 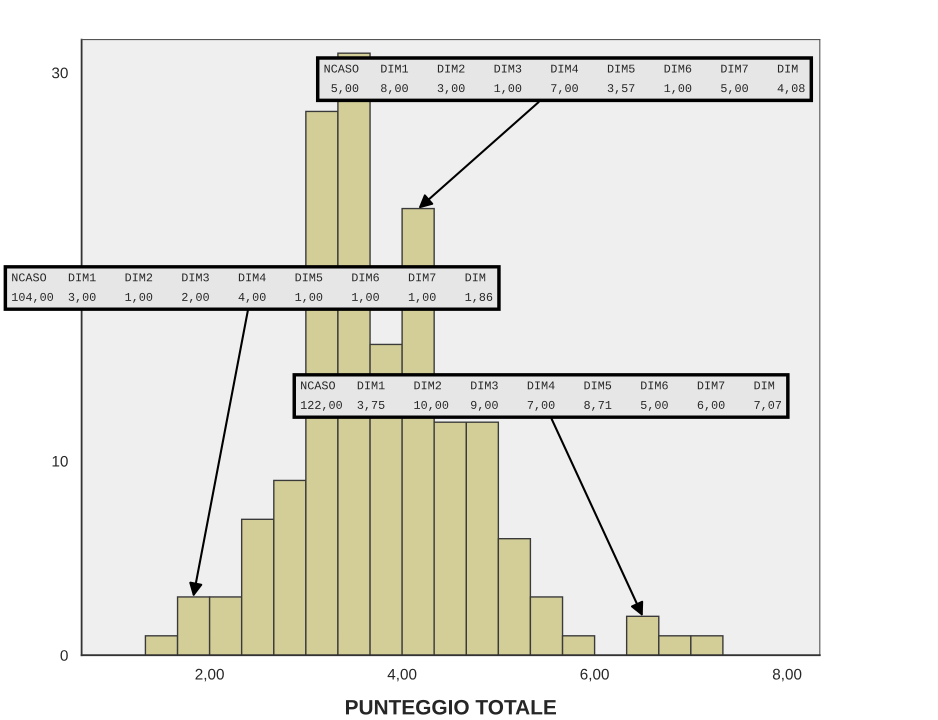 What do you see at coordinates (402, 675) in the screenshot?
I see `x-tick-label: 4,00` at bounding box center [402, 675].